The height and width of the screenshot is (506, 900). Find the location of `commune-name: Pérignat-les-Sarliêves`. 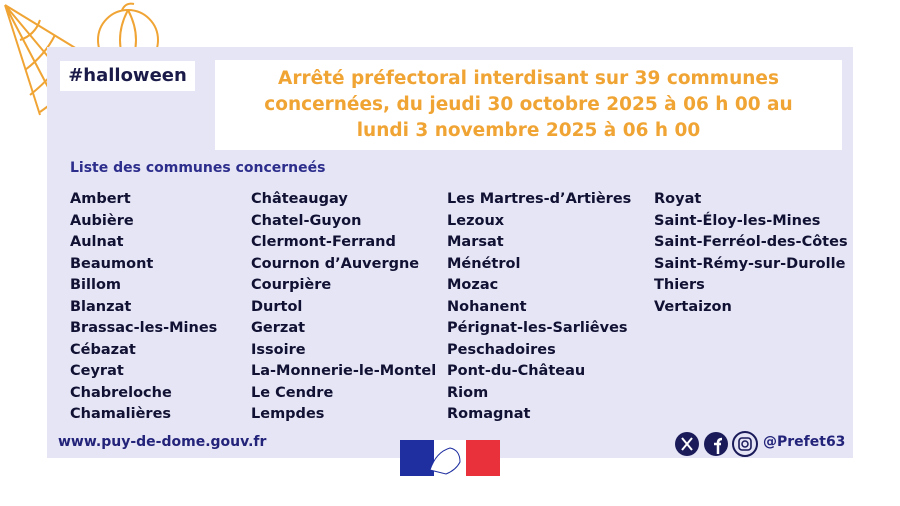

commune-name: Pérignat-les-Sarliêves is located at coordinates (537, 328).